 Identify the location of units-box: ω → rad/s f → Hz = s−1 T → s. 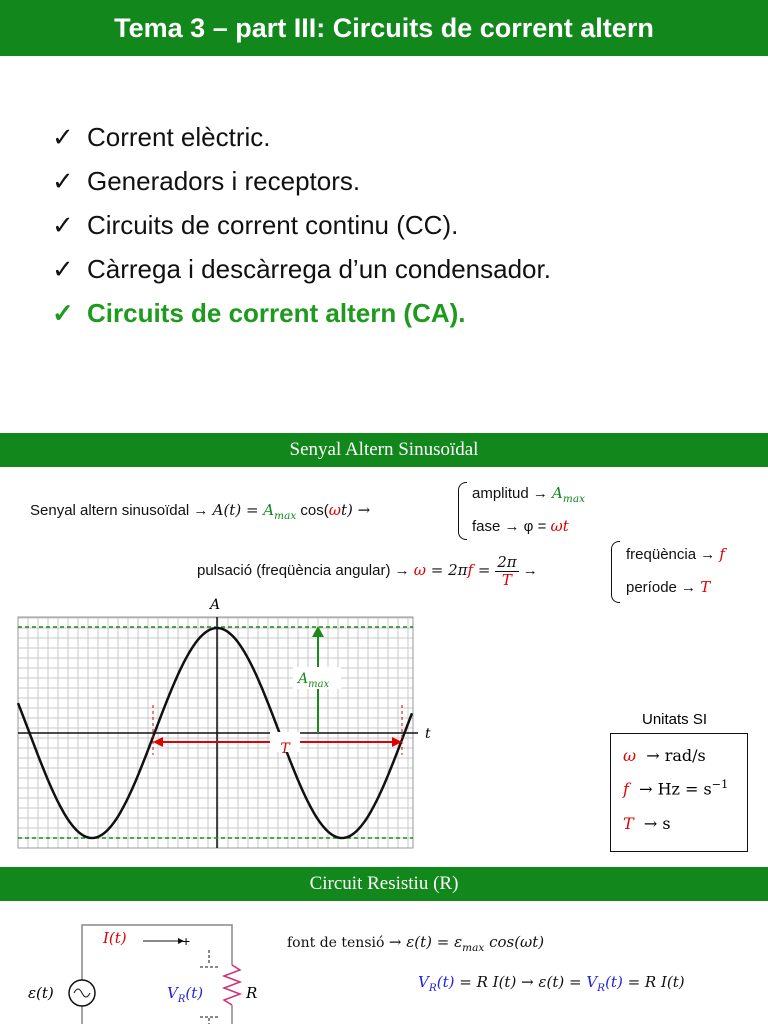
(679, 792).